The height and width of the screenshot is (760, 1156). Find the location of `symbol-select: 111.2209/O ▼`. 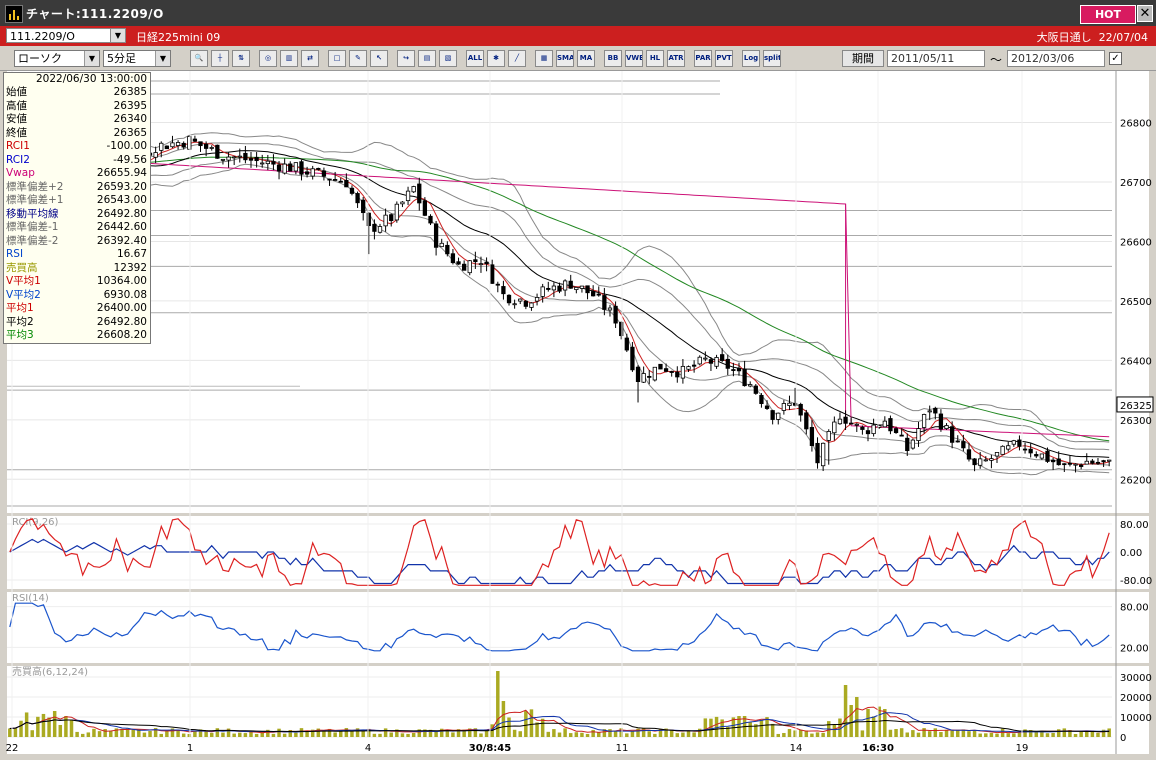

symbol-select: 111.2209/O ▼ is located at coordinates (66, 35).